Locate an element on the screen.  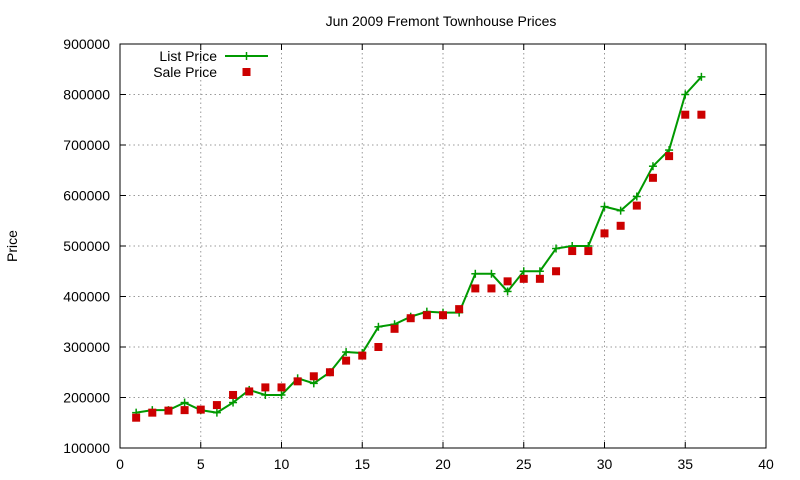
legend-swatch-sale-price is located at coordinates (246, 72).